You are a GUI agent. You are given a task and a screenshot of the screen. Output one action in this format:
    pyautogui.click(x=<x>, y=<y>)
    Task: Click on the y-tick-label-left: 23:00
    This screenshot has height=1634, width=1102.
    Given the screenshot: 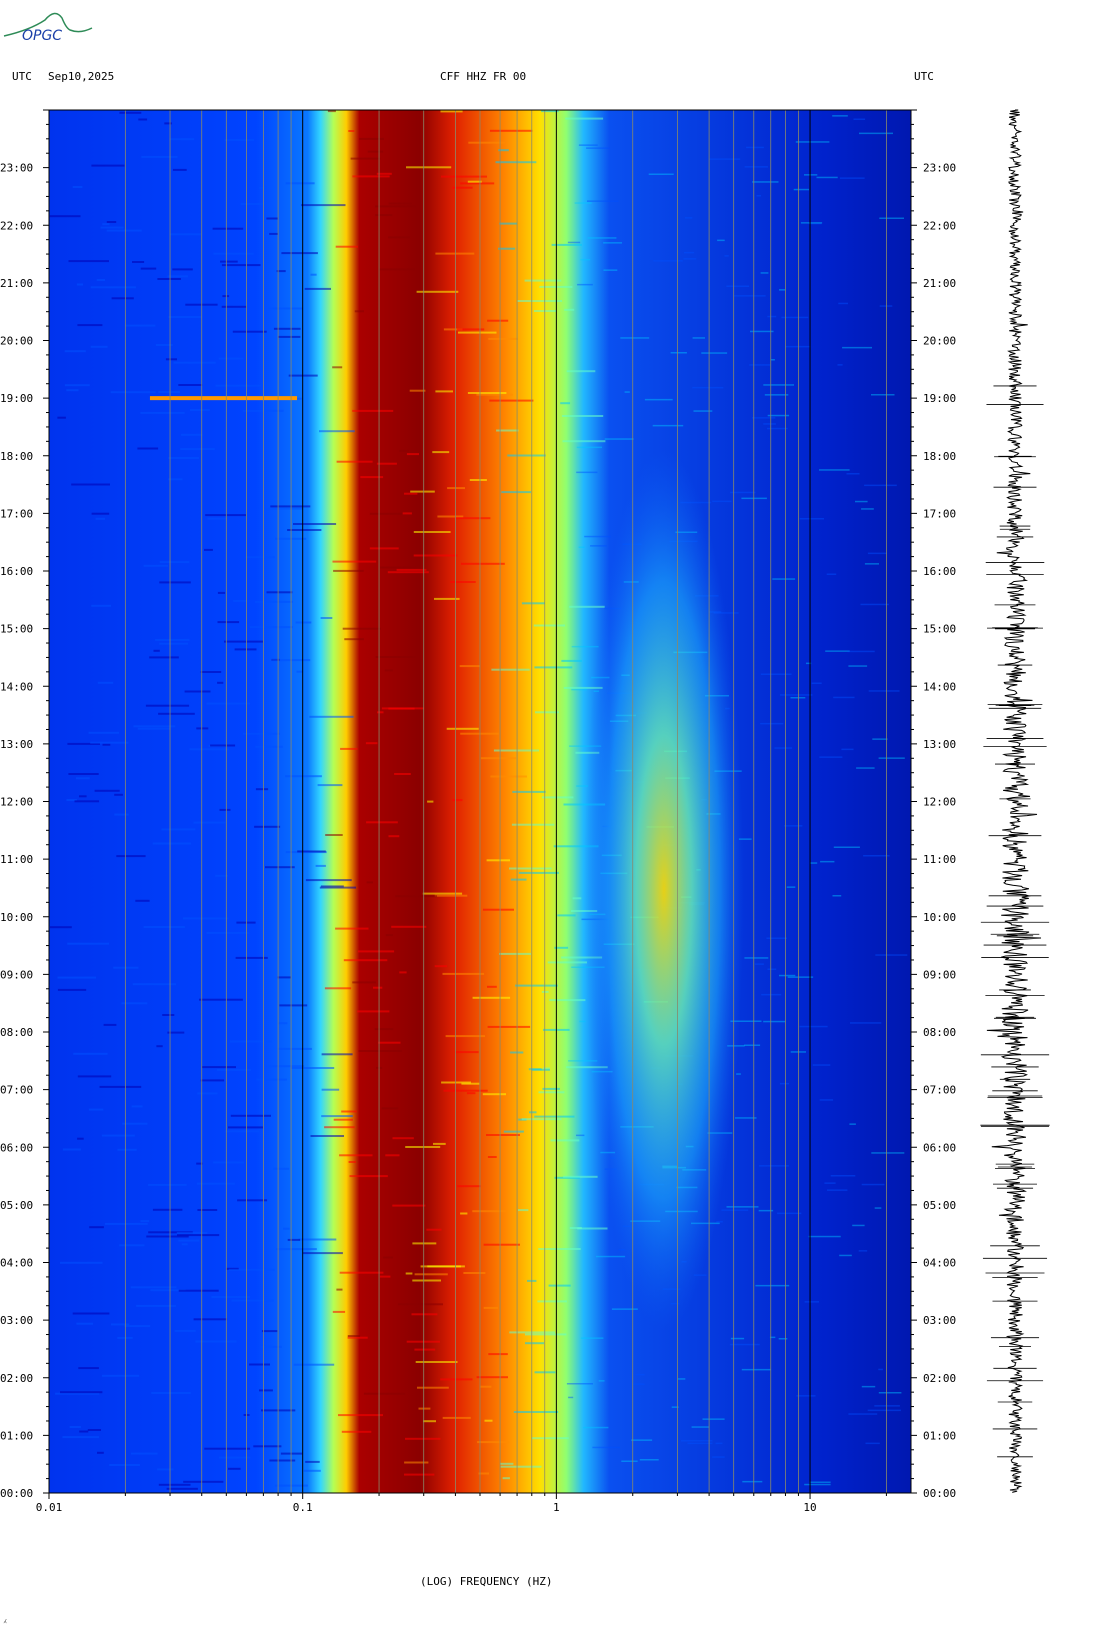 What is the action you would take?
    pyautogui.click(x=16, y=168)
    